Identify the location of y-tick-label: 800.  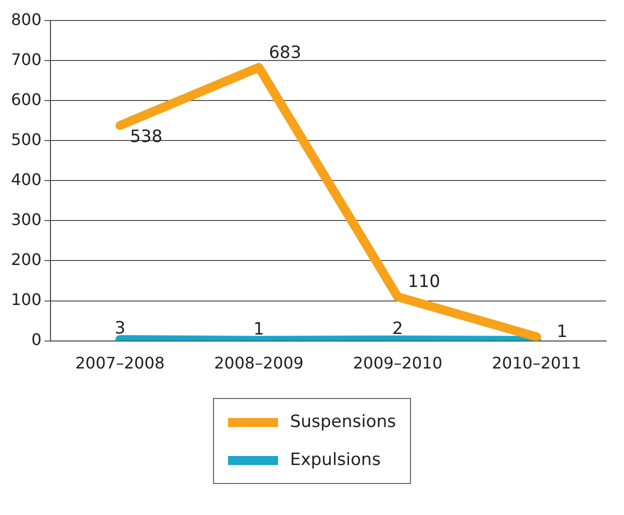
(26, 19).